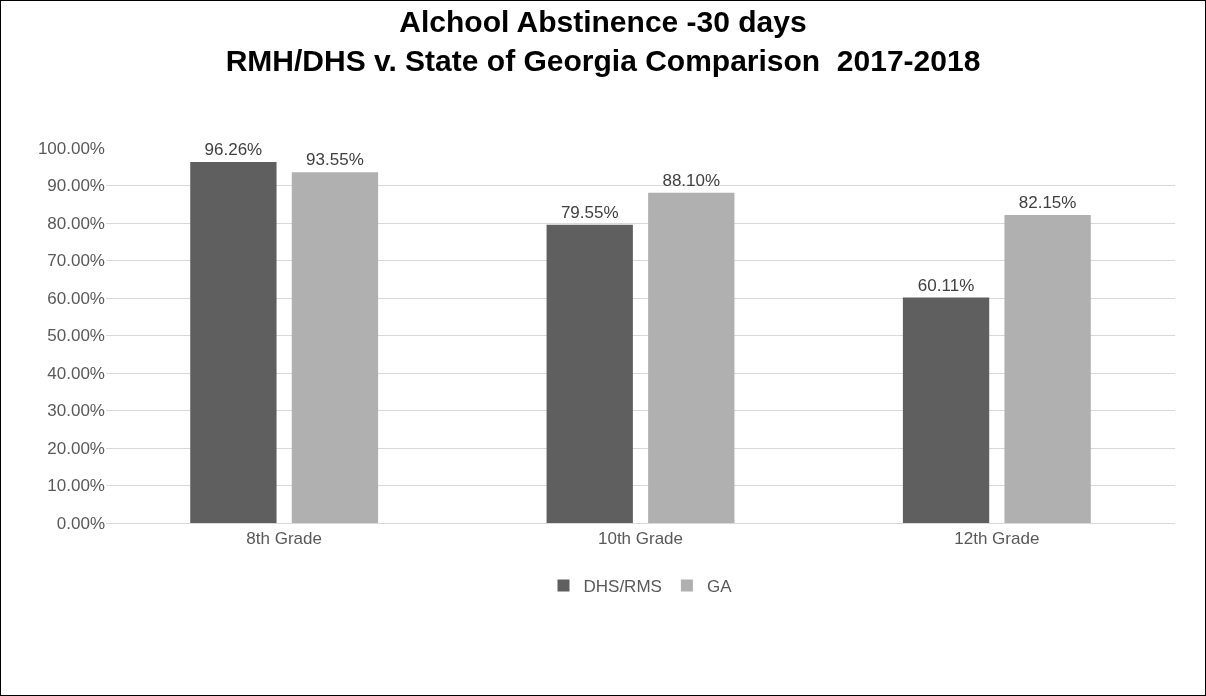  I want to click on y-tick-label: 10.00%, so click(76, 486).